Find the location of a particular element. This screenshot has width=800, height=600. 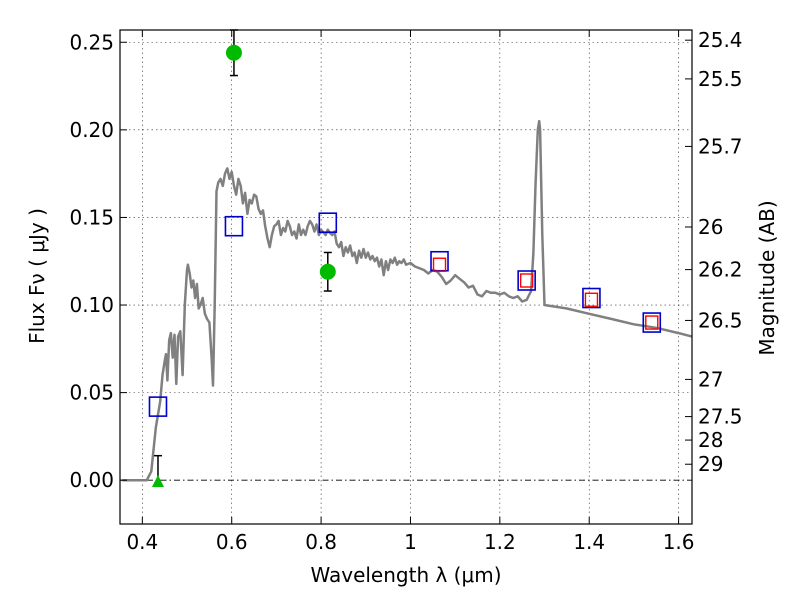

mag-tick-label: 25.7 is located at coordinates (720, 146).